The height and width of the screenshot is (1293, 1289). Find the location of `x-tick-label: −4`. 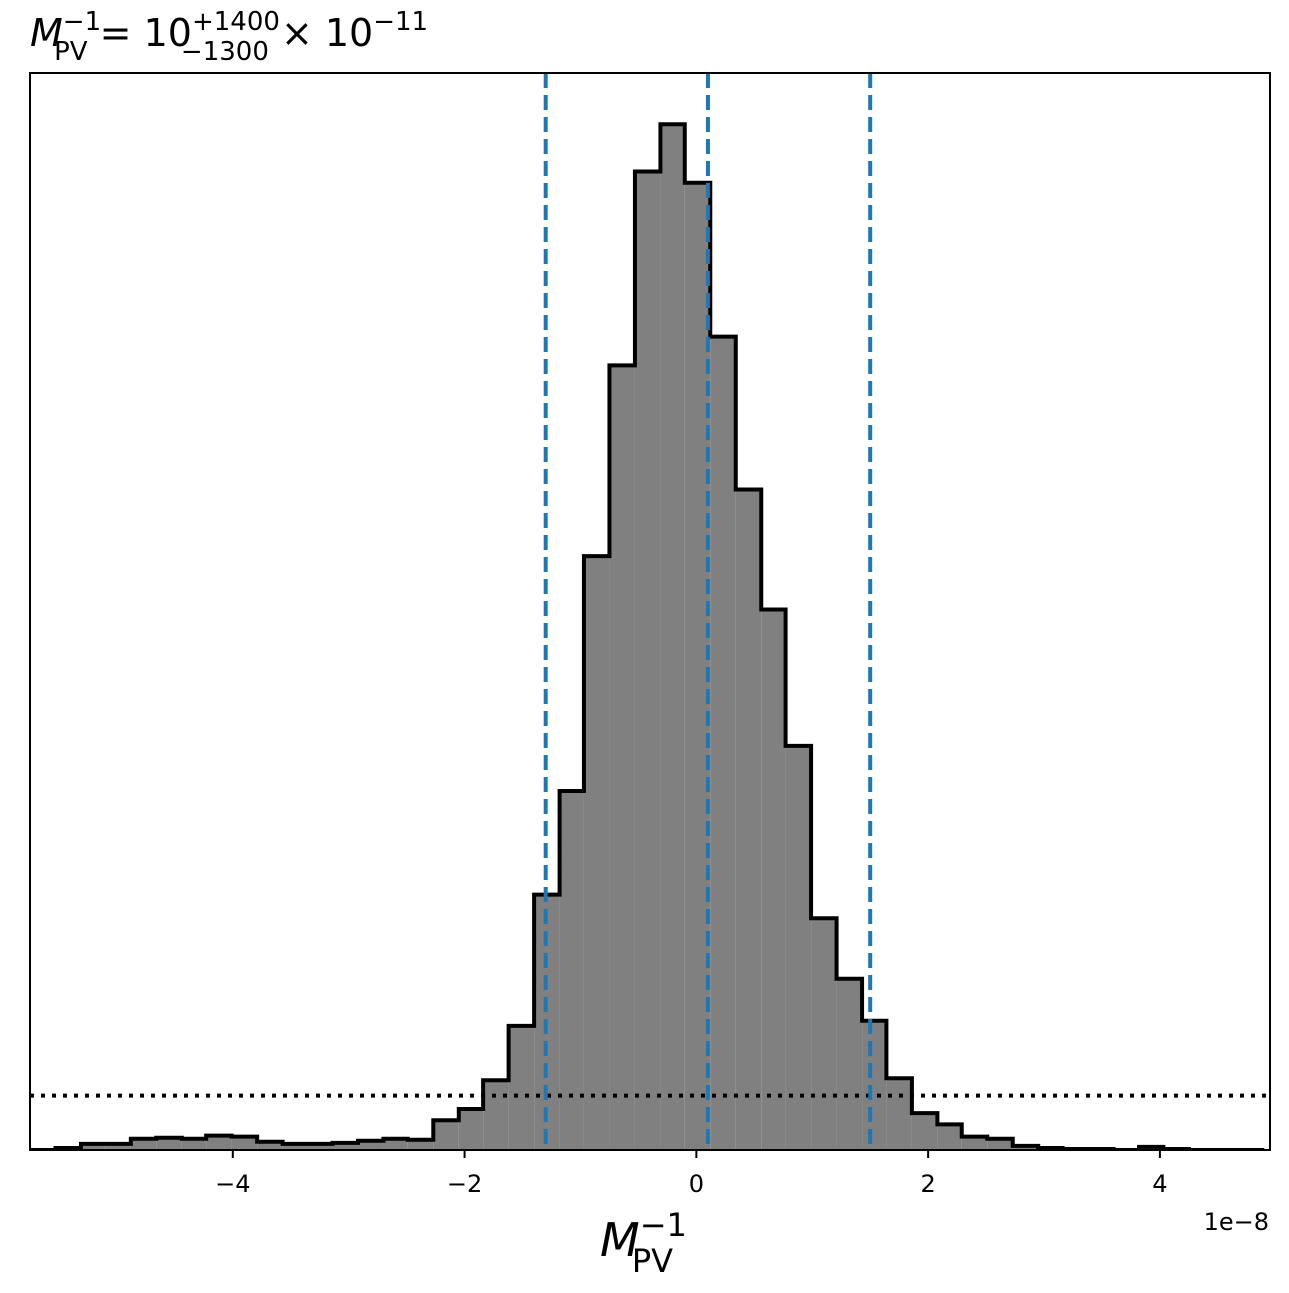

x-tick-label: −4 is located at coordinates (232, 1184).